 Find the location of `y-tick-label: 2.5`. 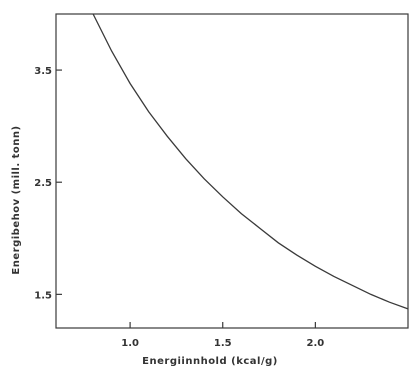

y-tick-label: 2.5 is located at coordinates (43, 183).